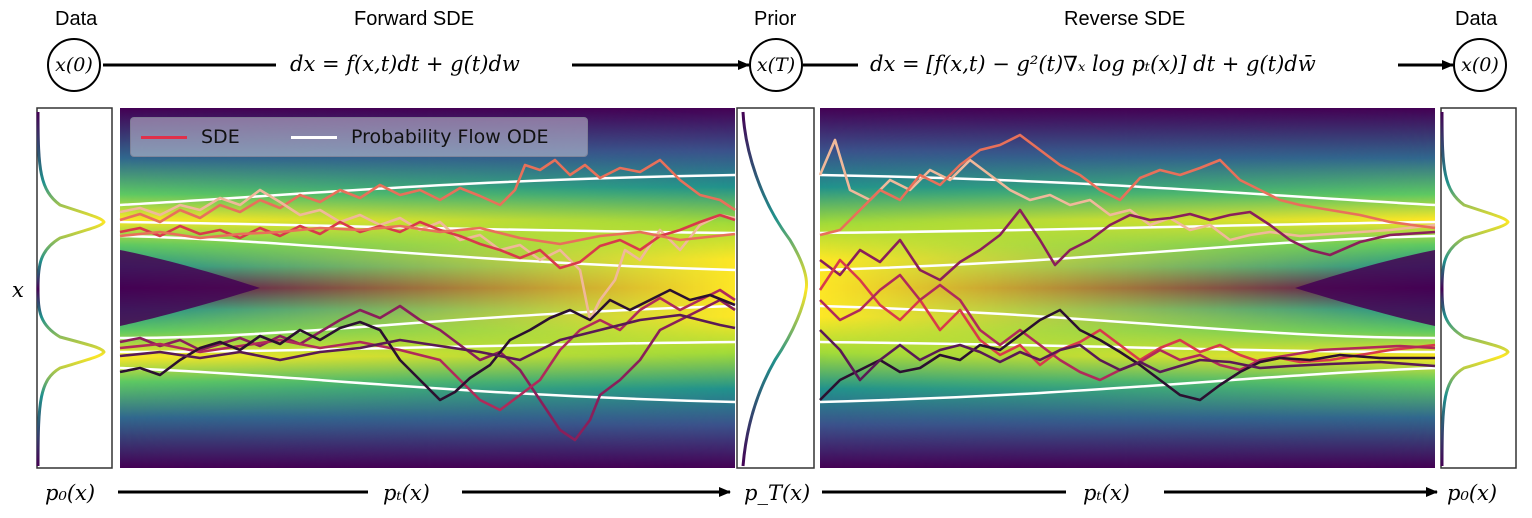  I want to click on prior-density-box, so click(775, 288).